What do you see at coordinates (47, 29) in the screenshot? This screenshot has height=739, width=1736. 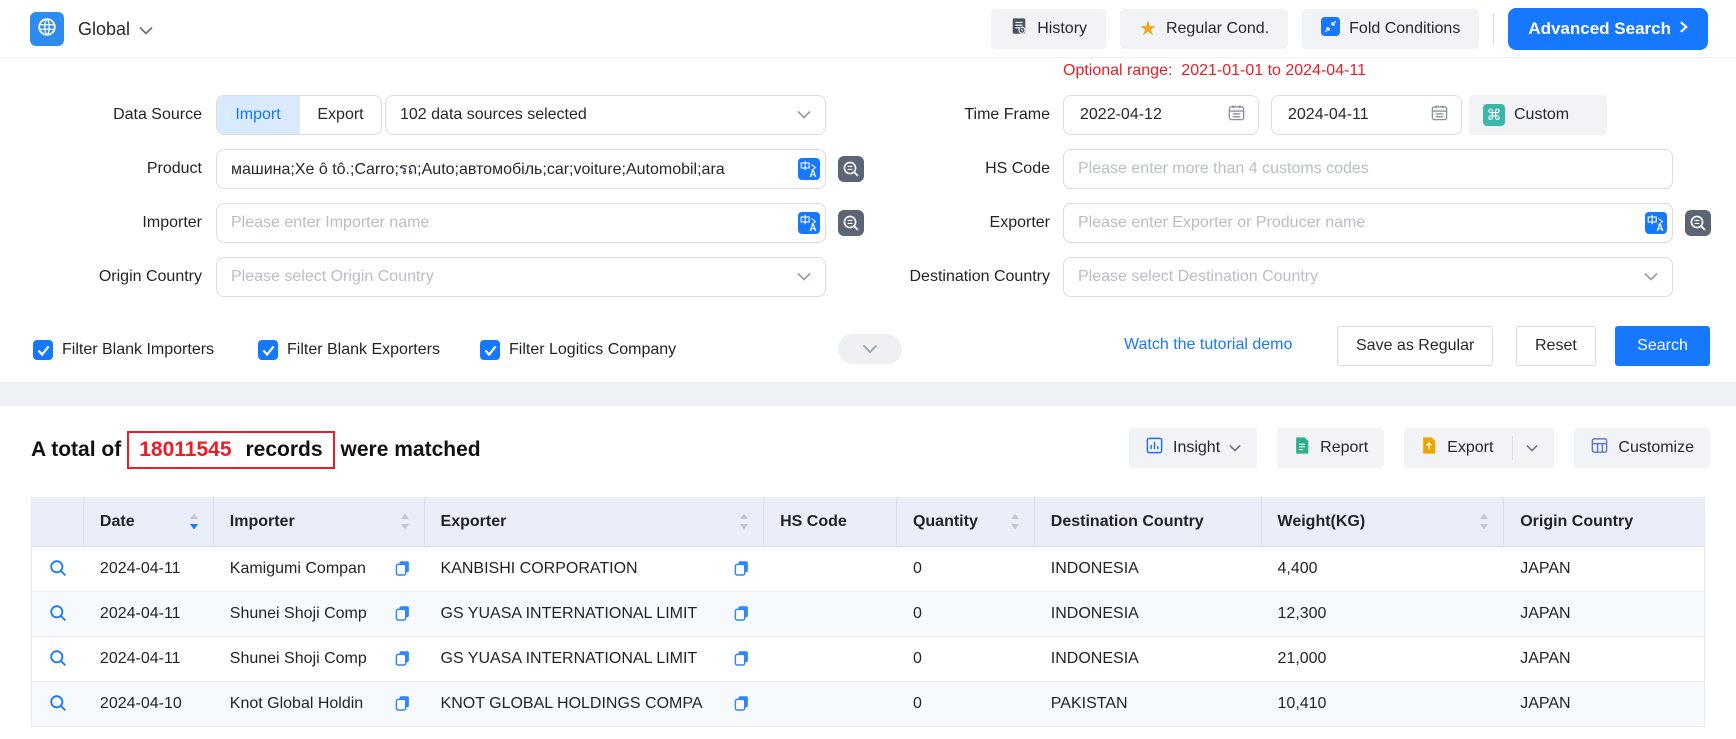 I see `app-logo` at bounding box center [47, 29].